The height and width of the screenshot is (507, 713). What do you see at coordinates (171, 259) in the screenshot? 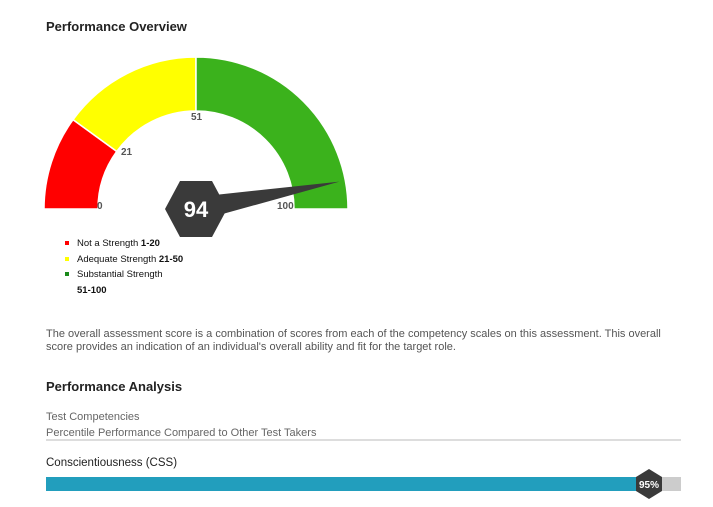
I see `legend-range: 21-50` at bounding box center [171, 259].